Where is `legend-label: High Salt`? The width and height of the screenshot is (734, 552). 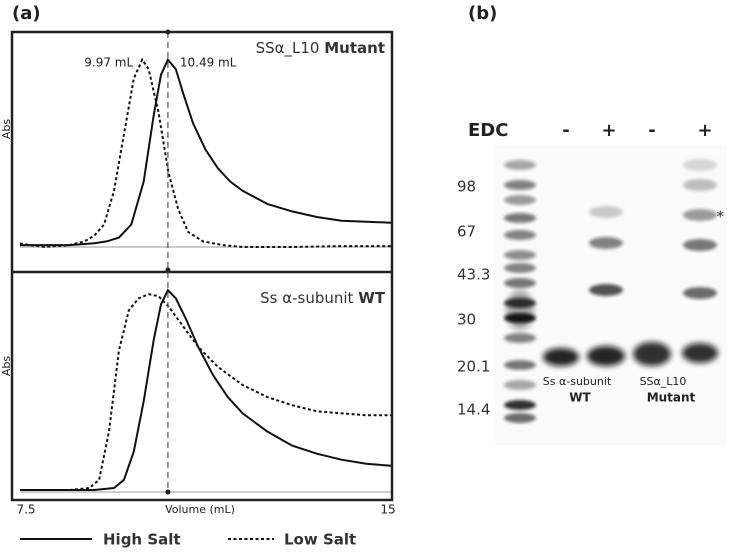 legend-label: High Salt is located at coordinates (142, 540).